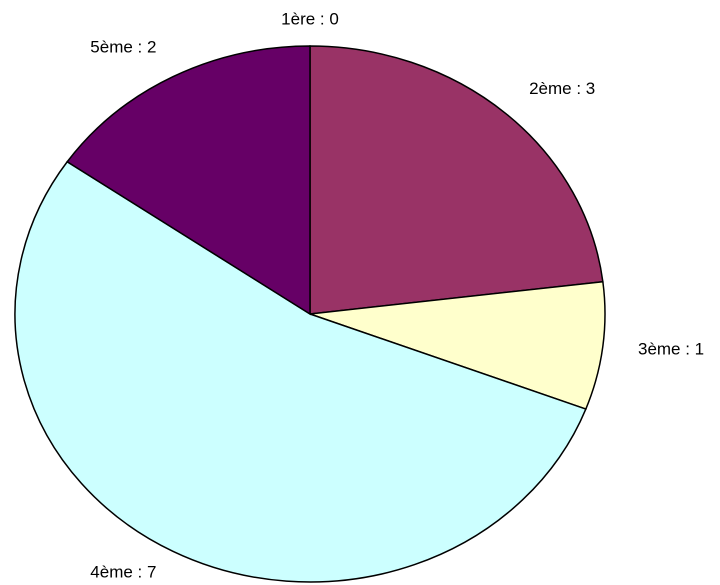 The width and height of the screenshot is (720, 585). I want to click on pie-slice, so click(457, 345).